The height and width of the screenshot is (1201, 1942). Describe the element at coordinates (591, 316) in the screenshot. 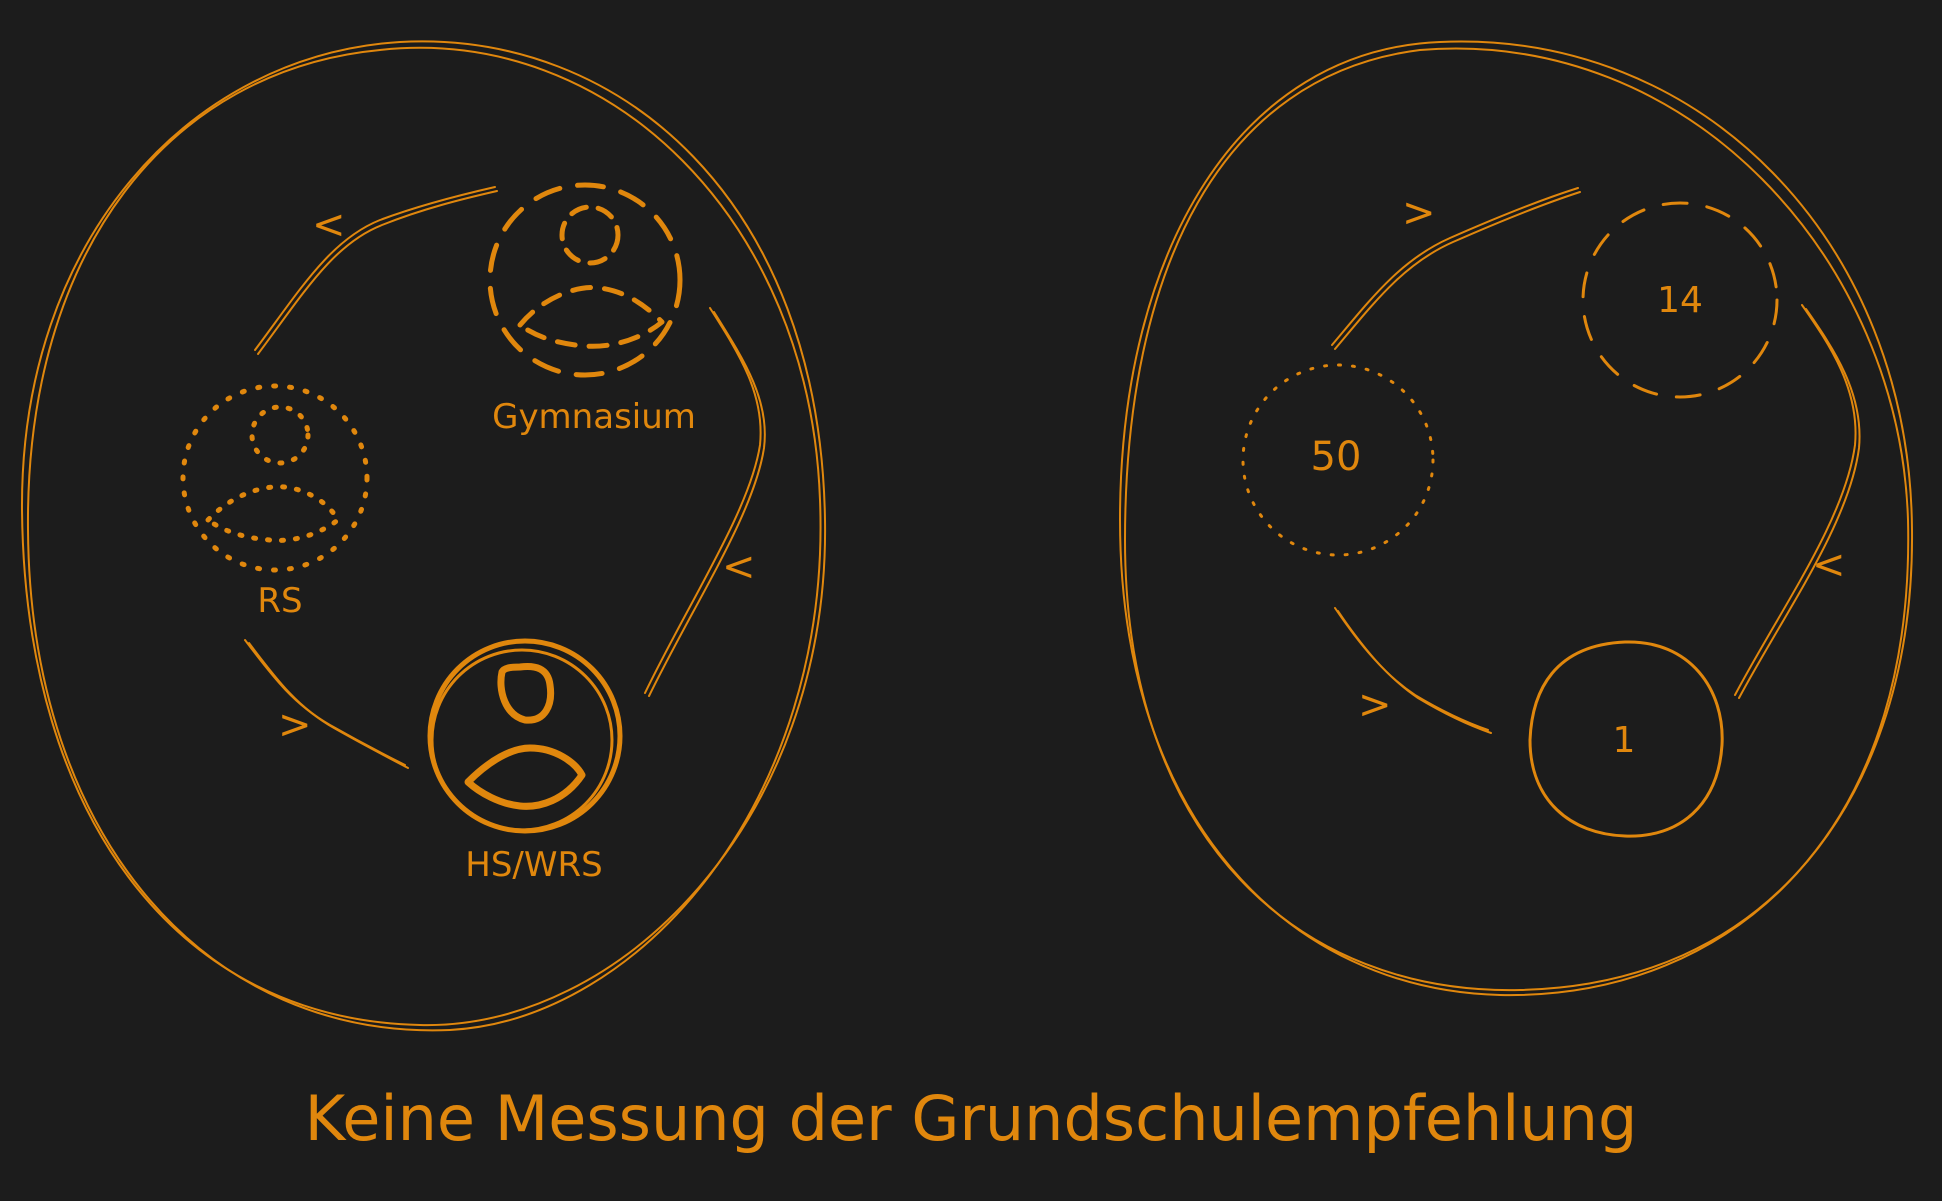

I see `gymnasium-person-body` at that location.